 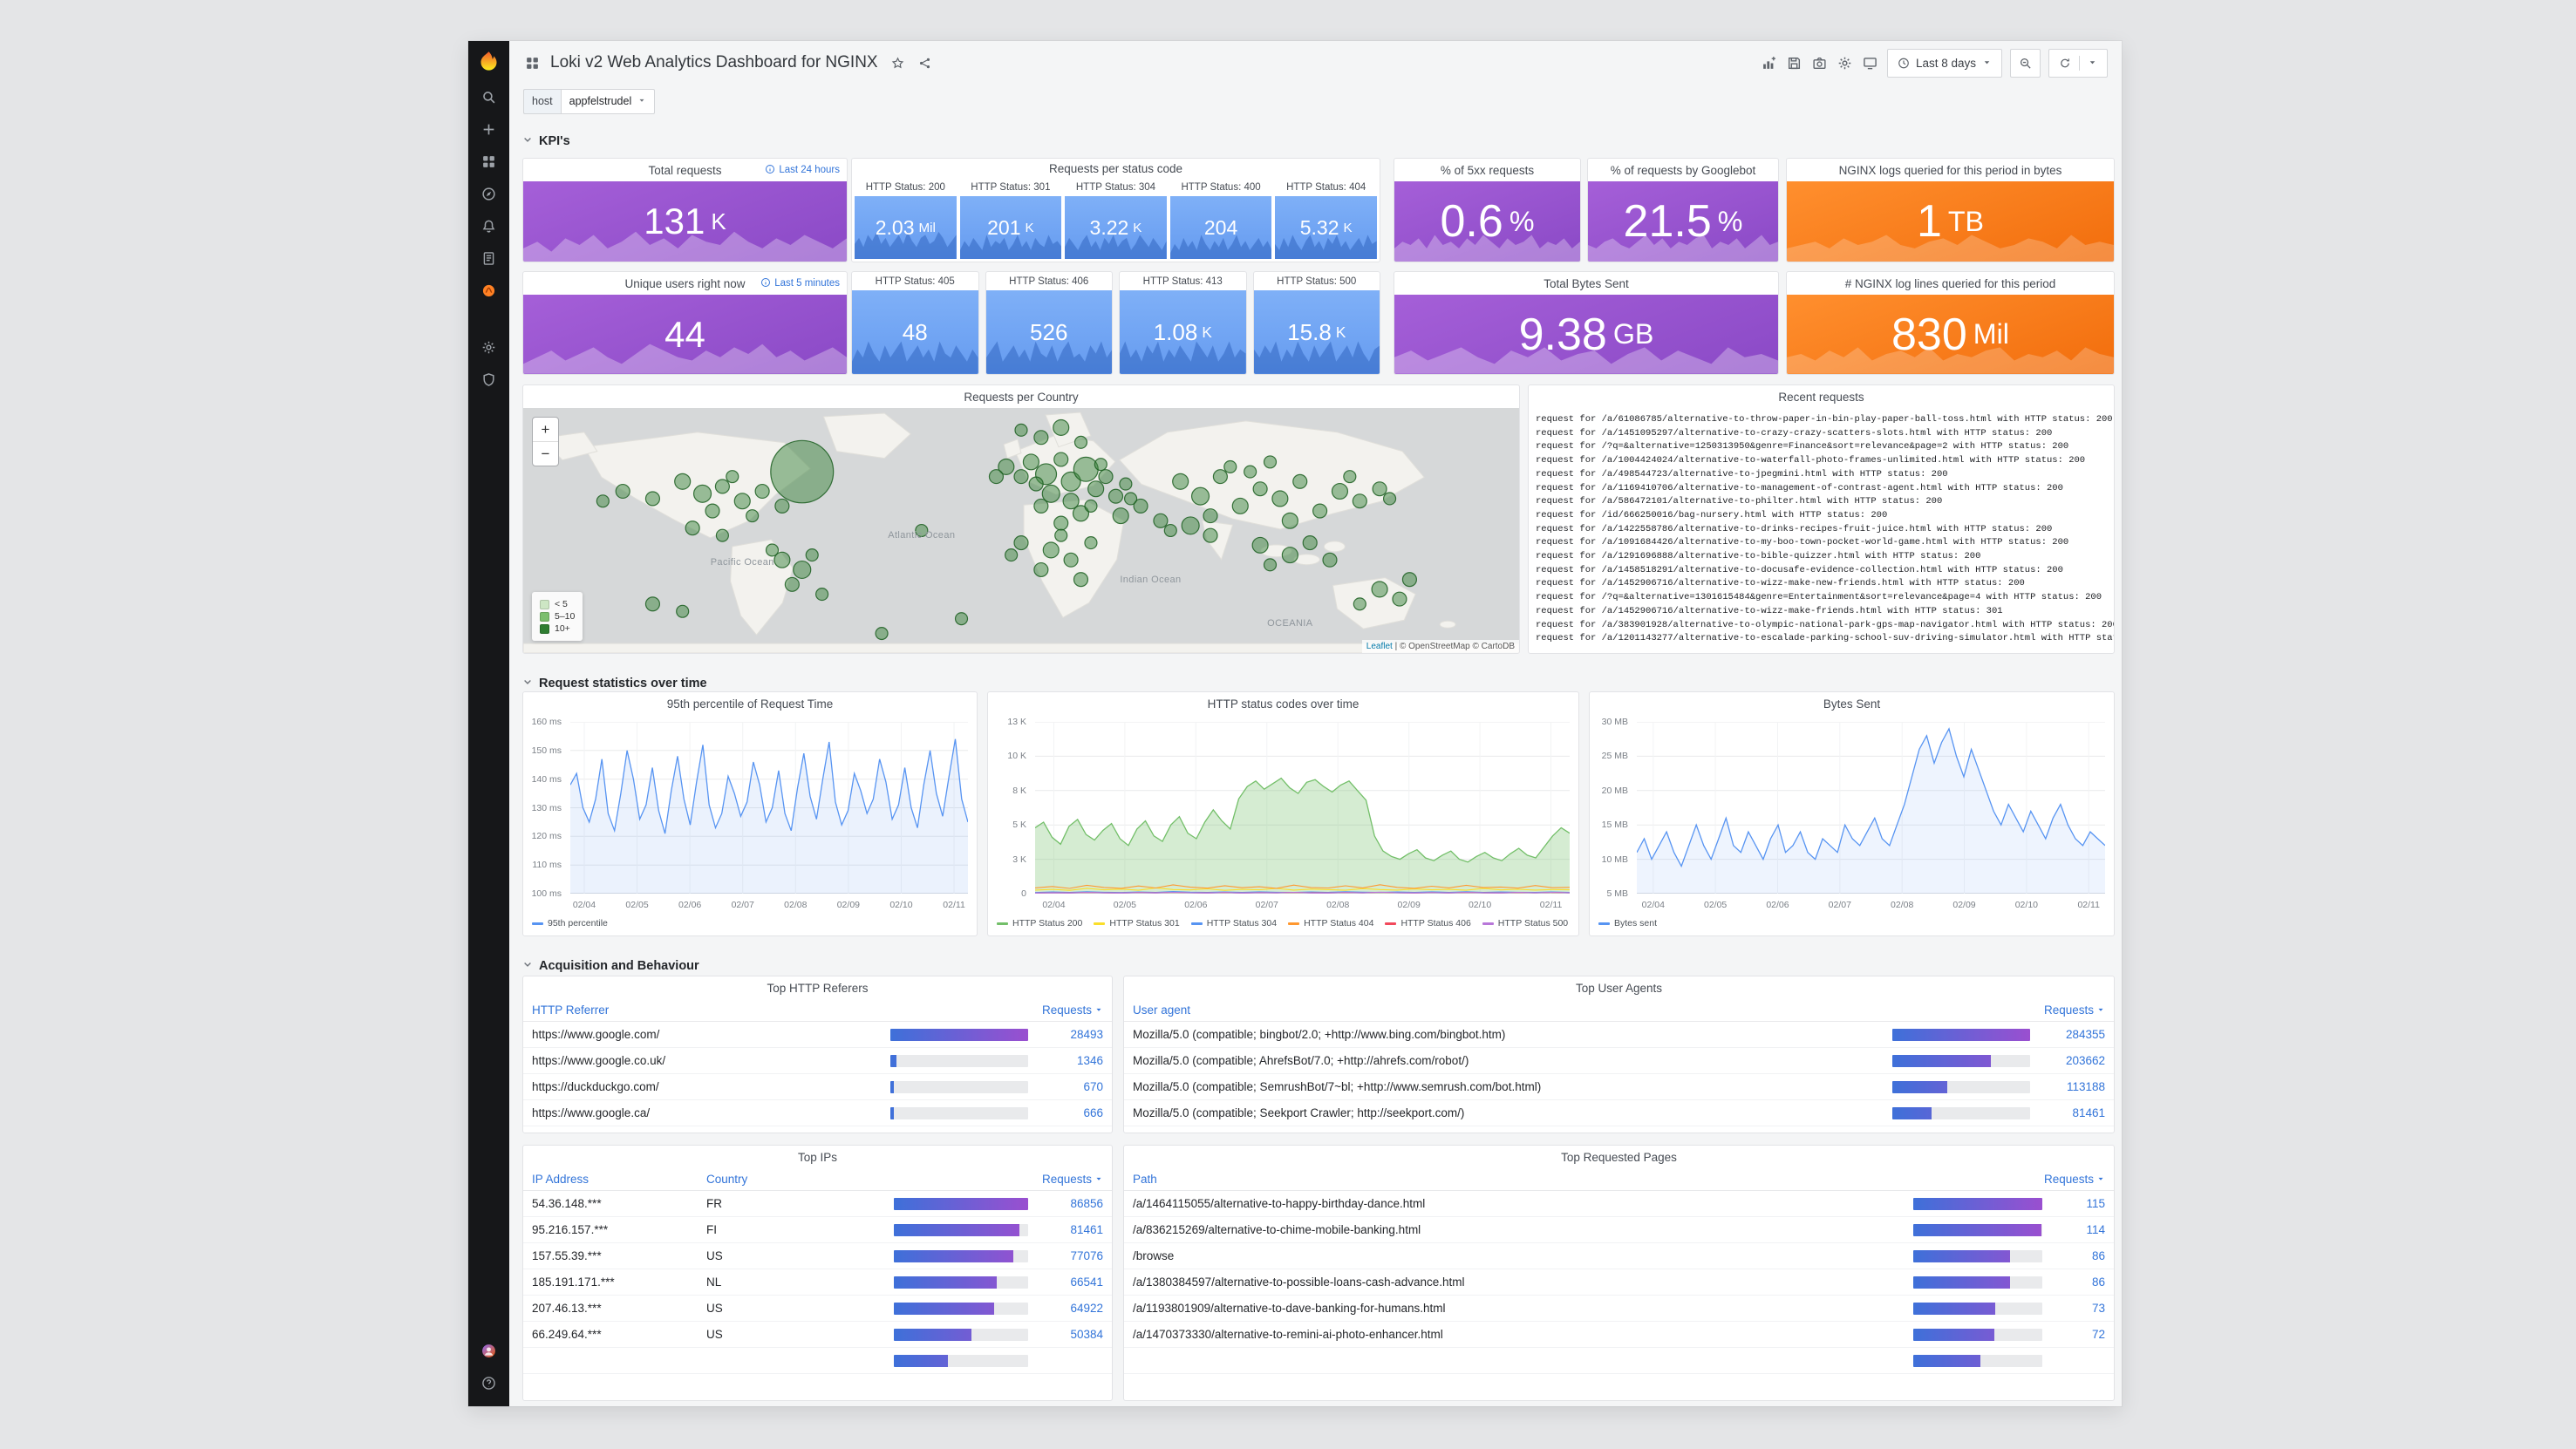 What do you see at coordinates (489, 226) in the screenshot?
I see `alerting-icon` at bounding box center [489, 226].